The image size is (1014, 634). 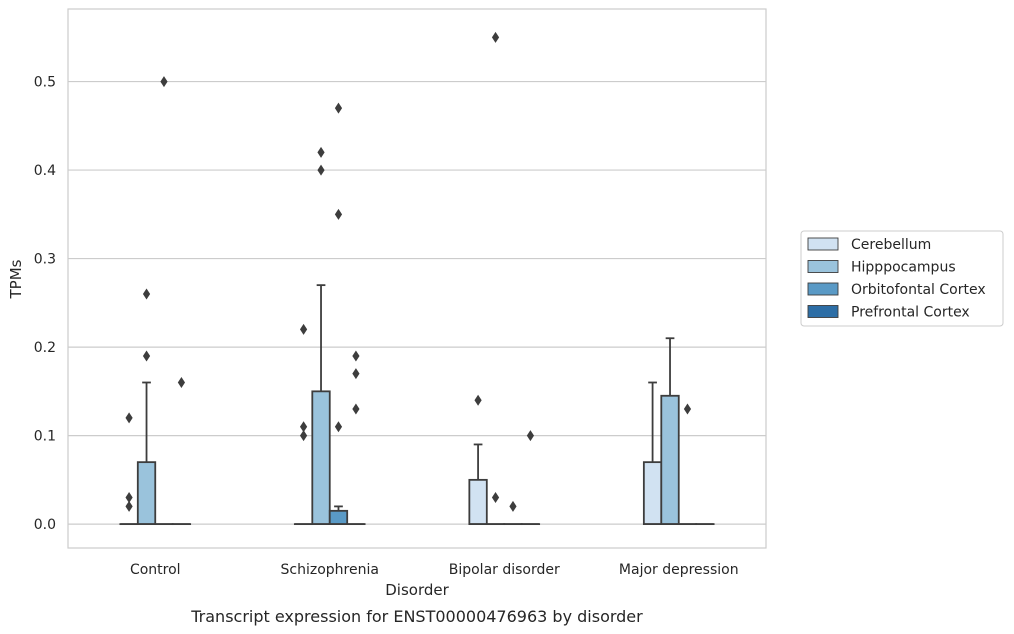 What do you see at coordinates (45, 171) in the screenshot?
I see `y-tick-label: 0.4` at bounding box center [45, 171].